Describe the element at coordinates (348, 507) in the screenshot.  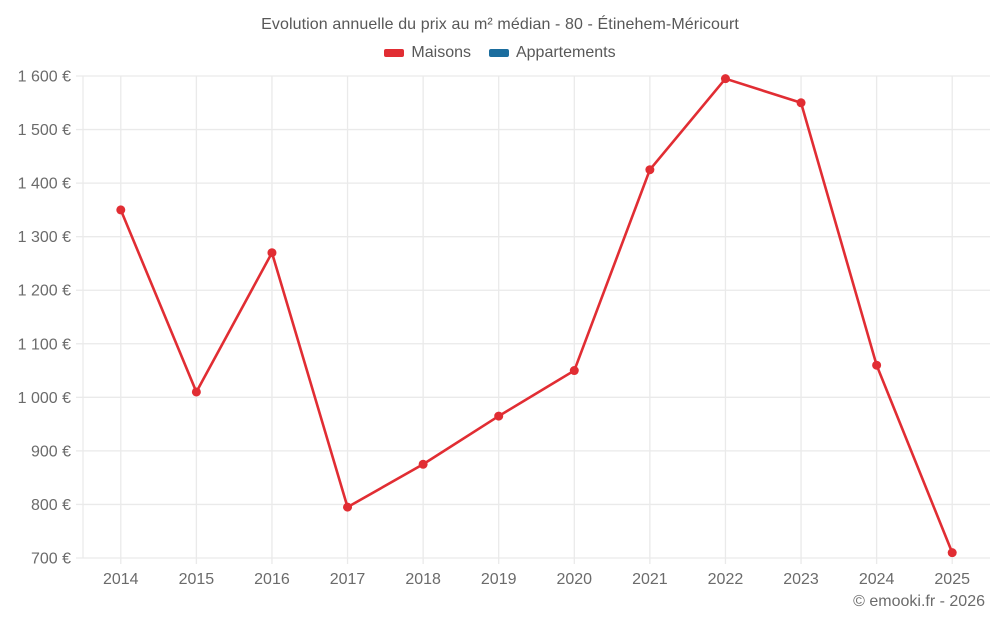
I see `data-point-maisons-2017` at that location.